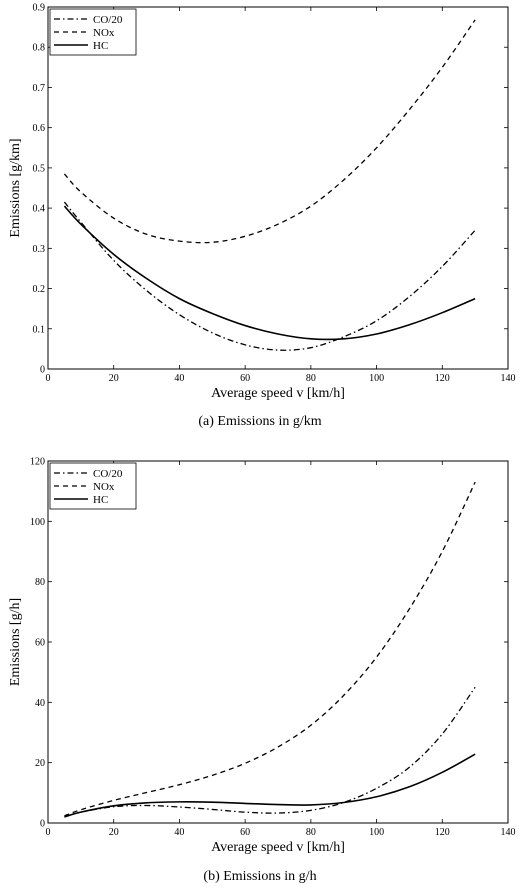 The width and height of the screenshot is (519, 894). What do you see at coordinates (37, 462) in the screenshot?
I see `chart-b-ytick-label: 120` at bounding box center [37, 462].